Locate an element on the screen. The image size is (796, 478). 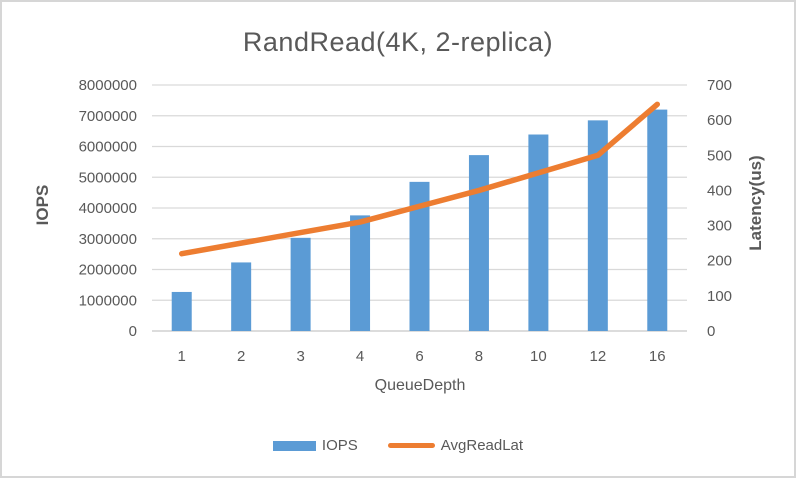
right-axis-tick-label: 200 is located at coordinates (719, 261).